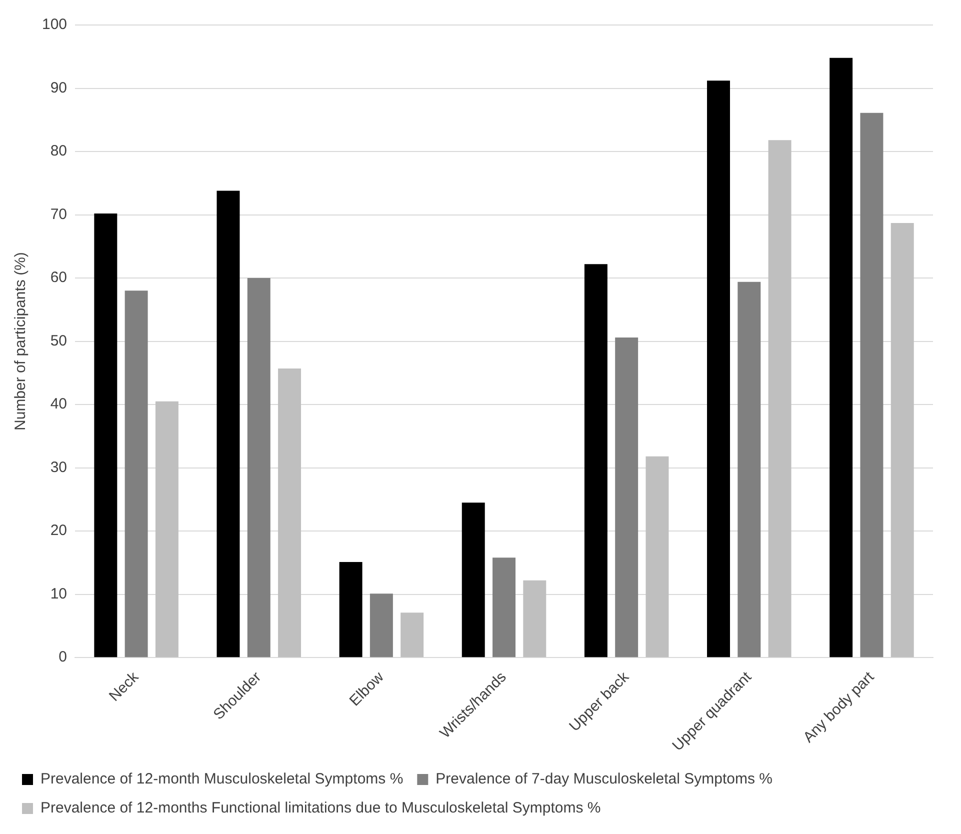 This screenshot has width=961, height=834. Describe the element at coordinates (59, 87) in the screenshot. I see `y-tick-label: 90` at that location.